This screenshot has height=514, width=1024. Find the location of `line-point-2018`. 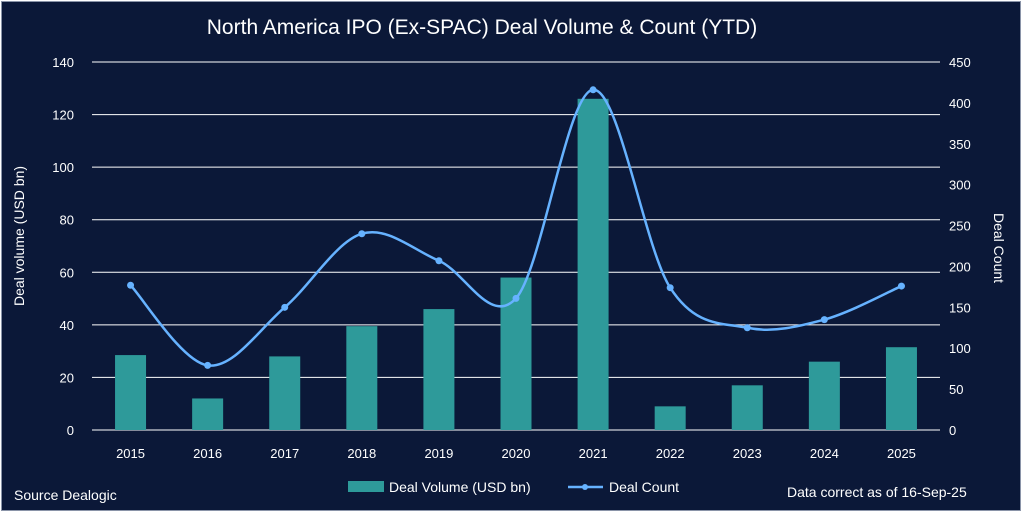

line-point-2018 is located at coordinates (362, 234).